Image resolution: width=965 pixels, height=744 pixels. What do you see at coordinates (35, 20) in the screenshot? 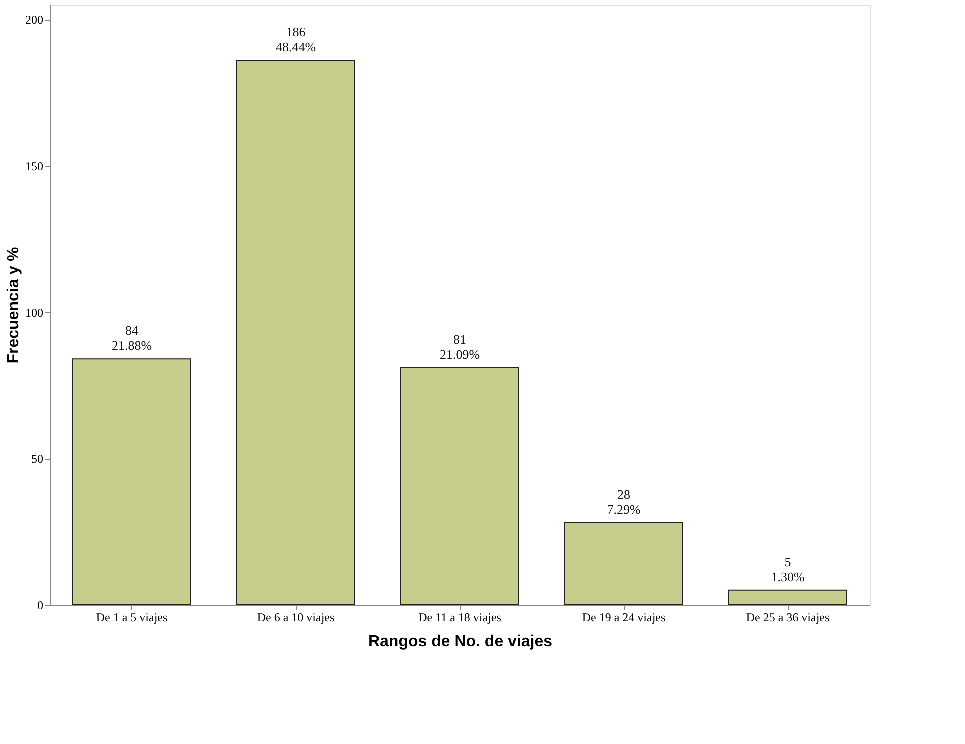
I see `y-tick-label: 200` at bounding box center [35, 20].